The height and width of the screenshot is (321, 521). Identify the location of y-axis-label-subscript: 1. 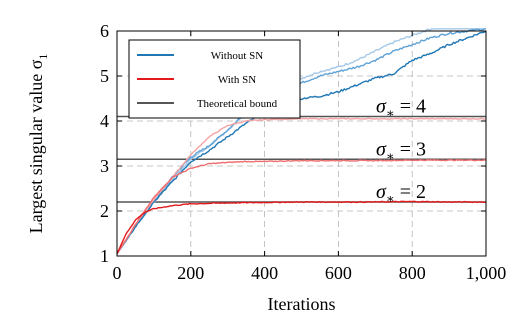
(43, 57).